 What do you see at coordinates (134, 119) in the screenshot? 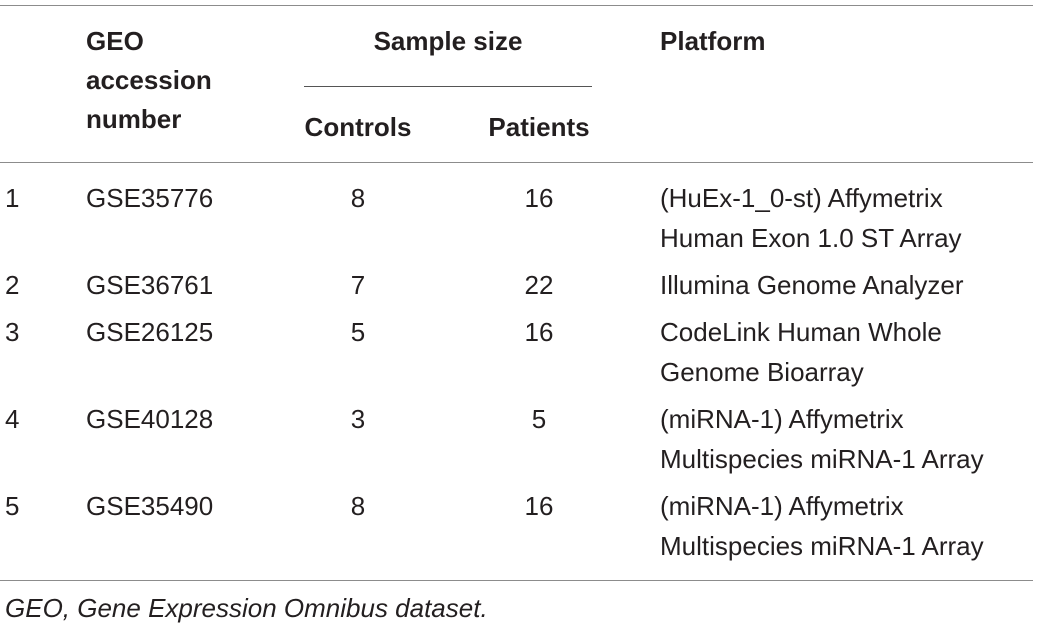
I see `header-geo-line-3: number` at bounding box center [134, 119].